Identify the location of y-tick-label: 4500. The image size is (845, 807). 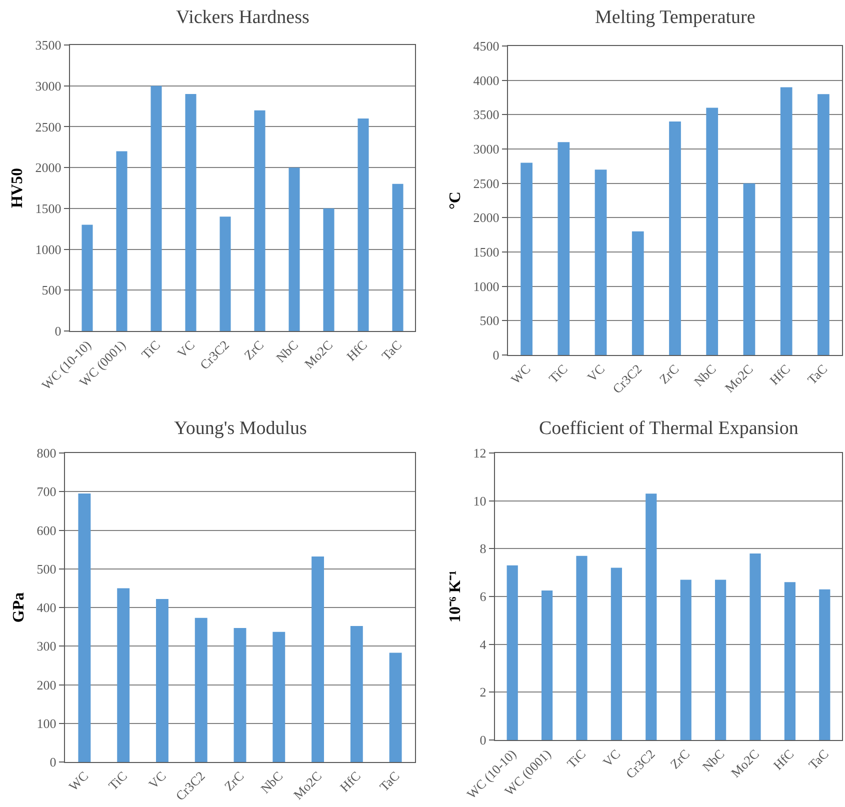
(486, 46).